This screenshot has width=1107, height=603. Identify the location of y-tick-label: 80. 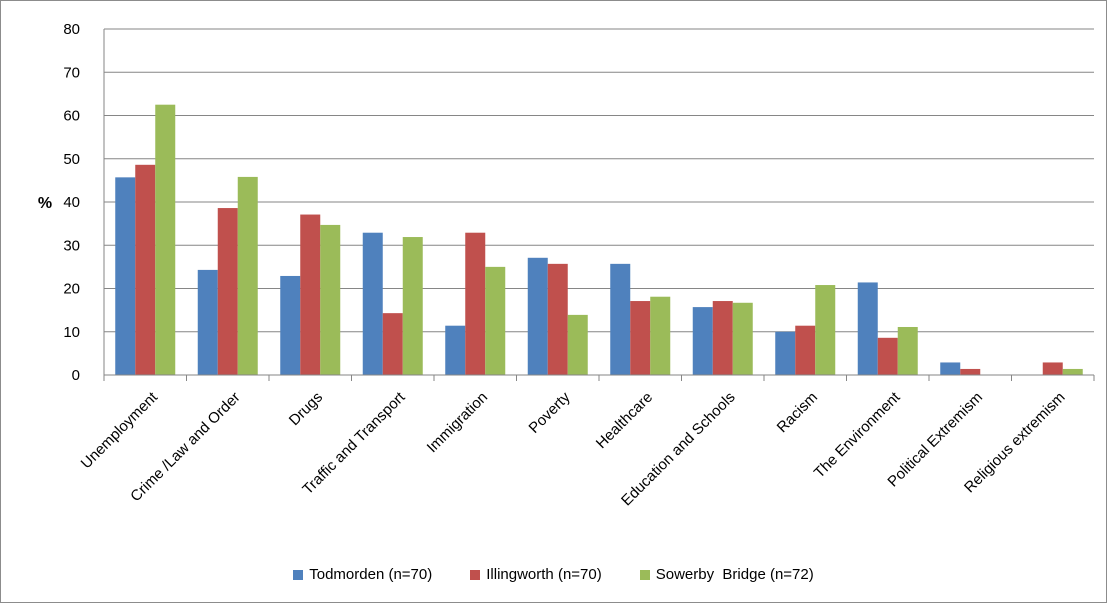
(71, 29).